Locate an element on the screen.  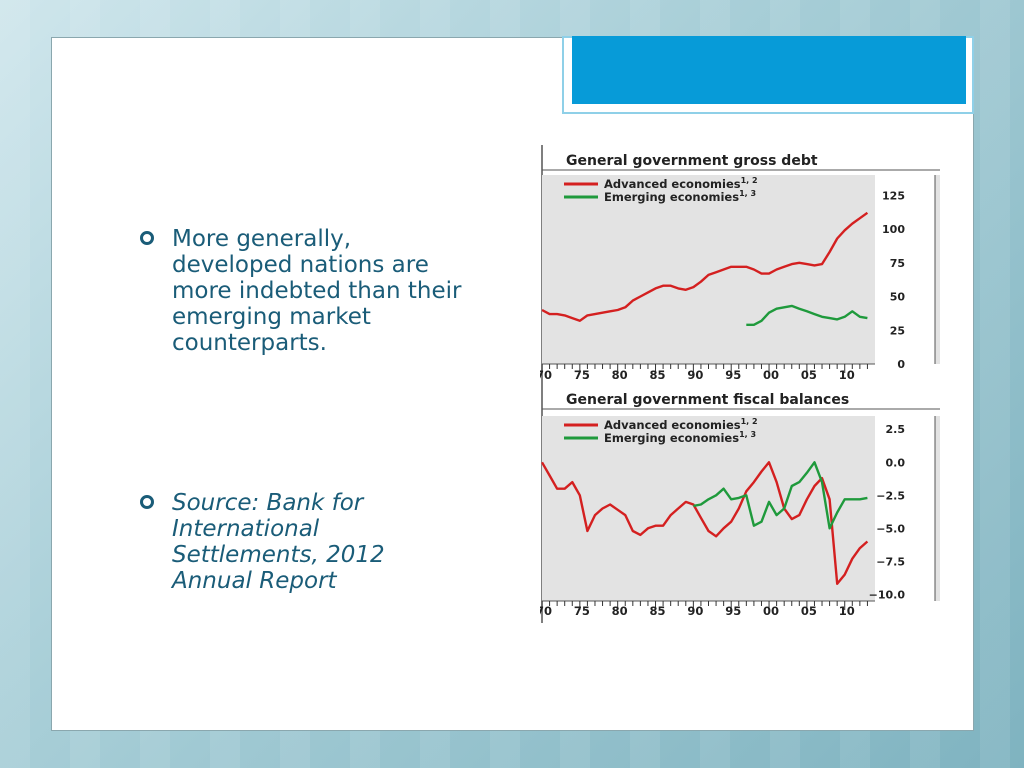
y-tick-label: −7.5 is located at coordinates (890, 561).